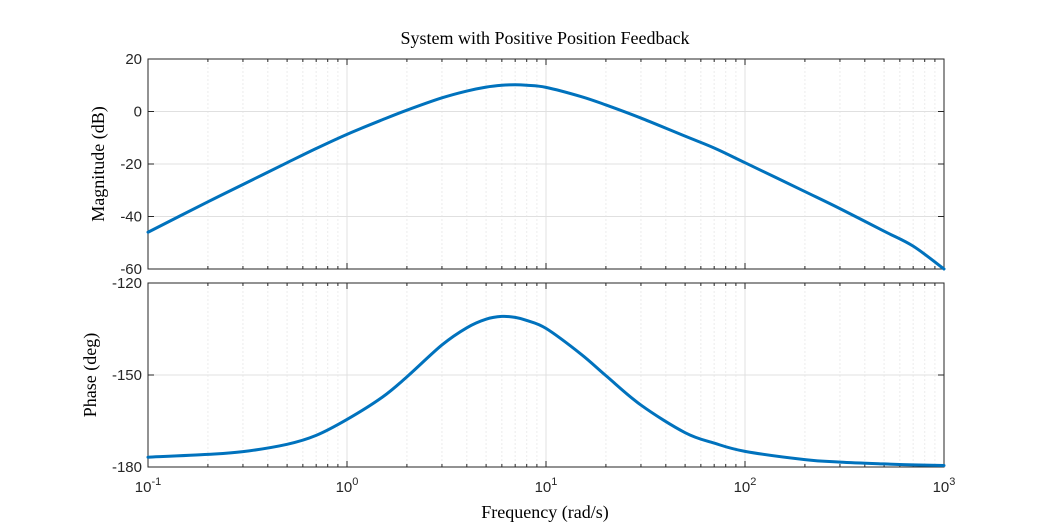  Describe the element at coordinates (544, 38) in the screenshot. I see `chart-title: System with Positive Position Feedback` at that location.